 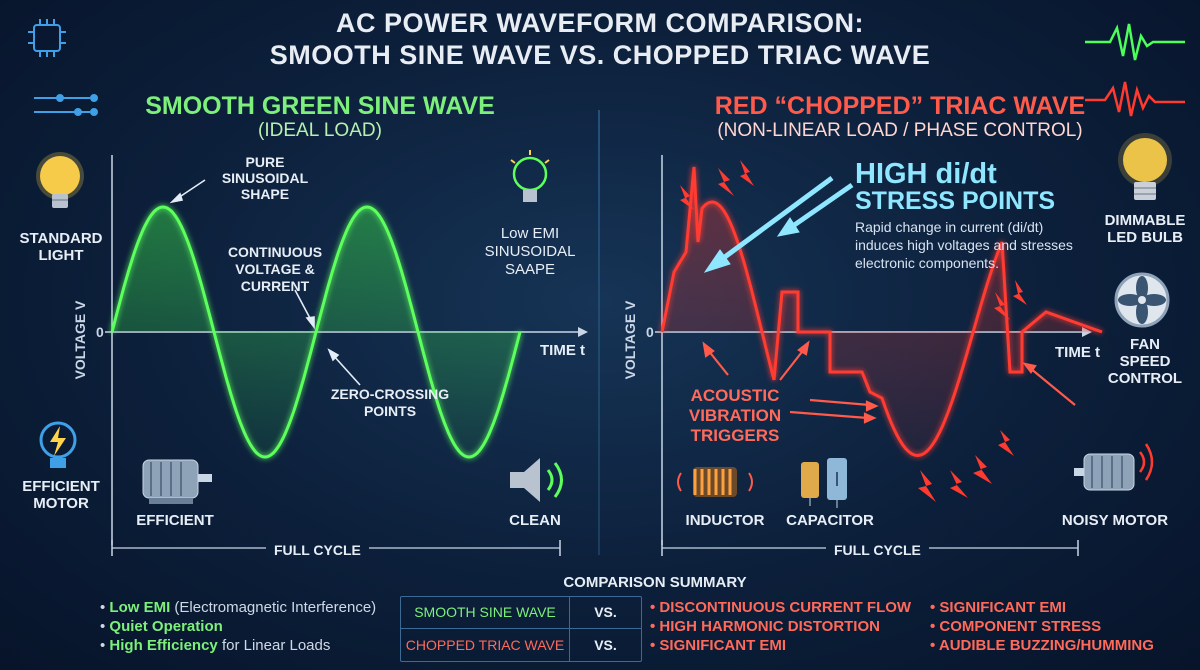 I want to click on right-y-axis-label: VOLTAGE V, so click(x=630, y=340).